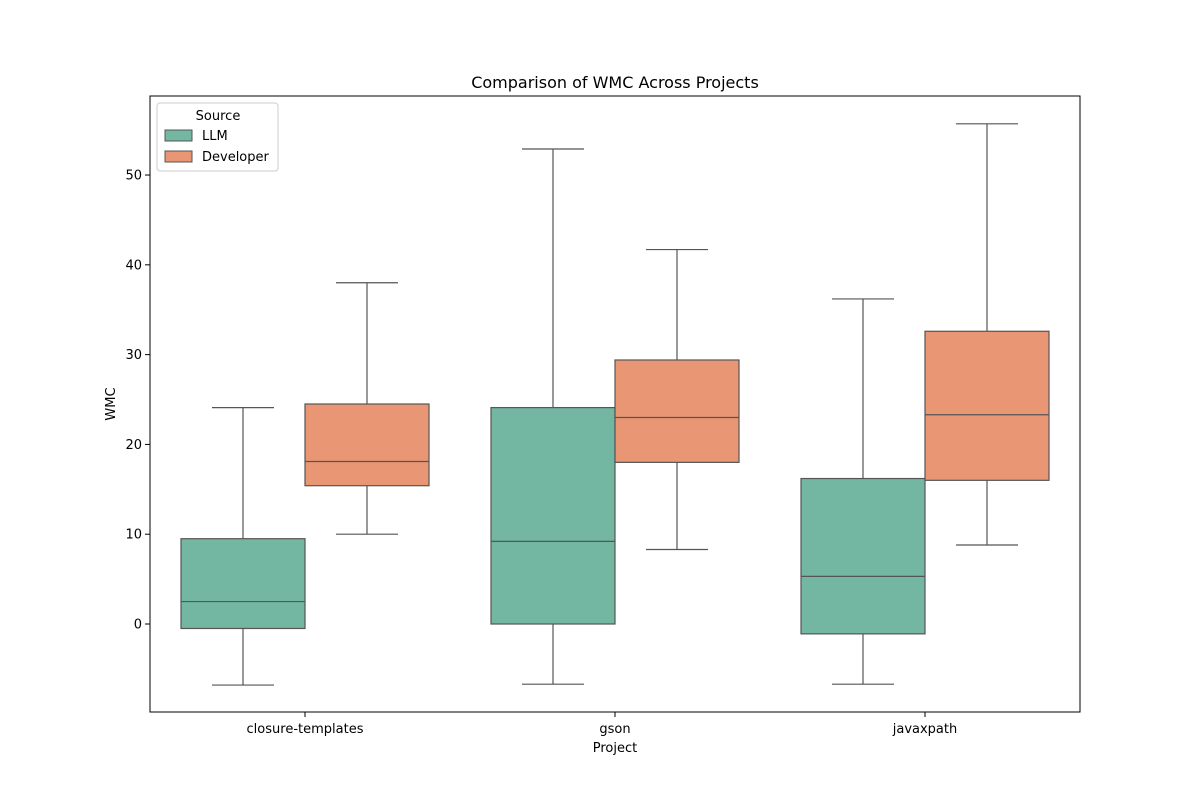 The image size is (1200, 800). Describe the element at coordinates (215, 136) in the screenshot. I see `legend-label-llm: LLM` at that location.